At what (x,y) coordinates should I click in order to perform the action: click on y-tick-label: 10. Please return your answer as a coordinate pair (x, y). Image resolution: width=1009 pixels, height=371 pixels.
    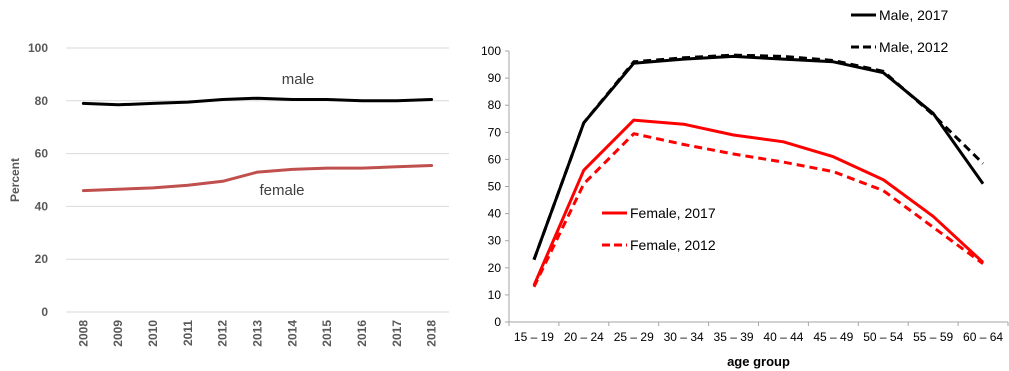
    Looking at the image, I should click on (495, 295).